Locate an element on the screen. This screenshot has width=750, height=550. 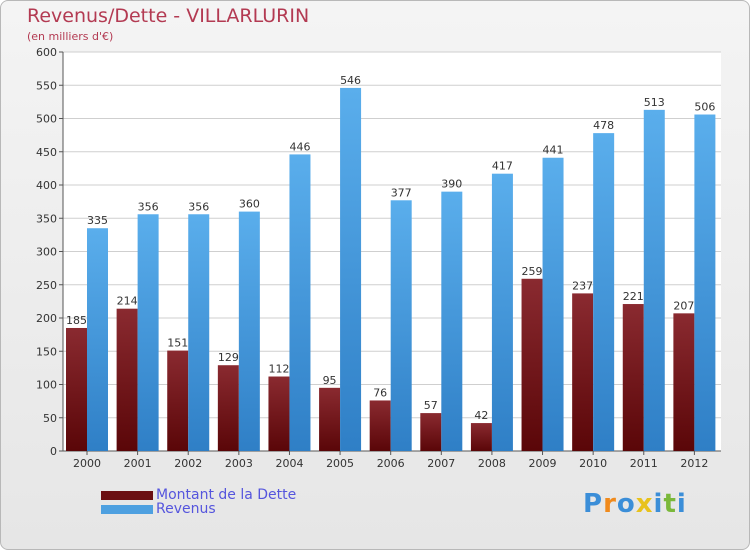
y-tick-label: 500 is located at coordinates (46, 119).